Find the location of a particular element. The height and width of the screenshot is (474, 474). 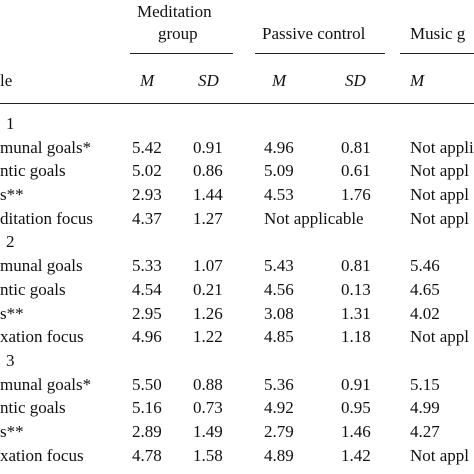

variable-header: le is located at coordinates (6, 80).